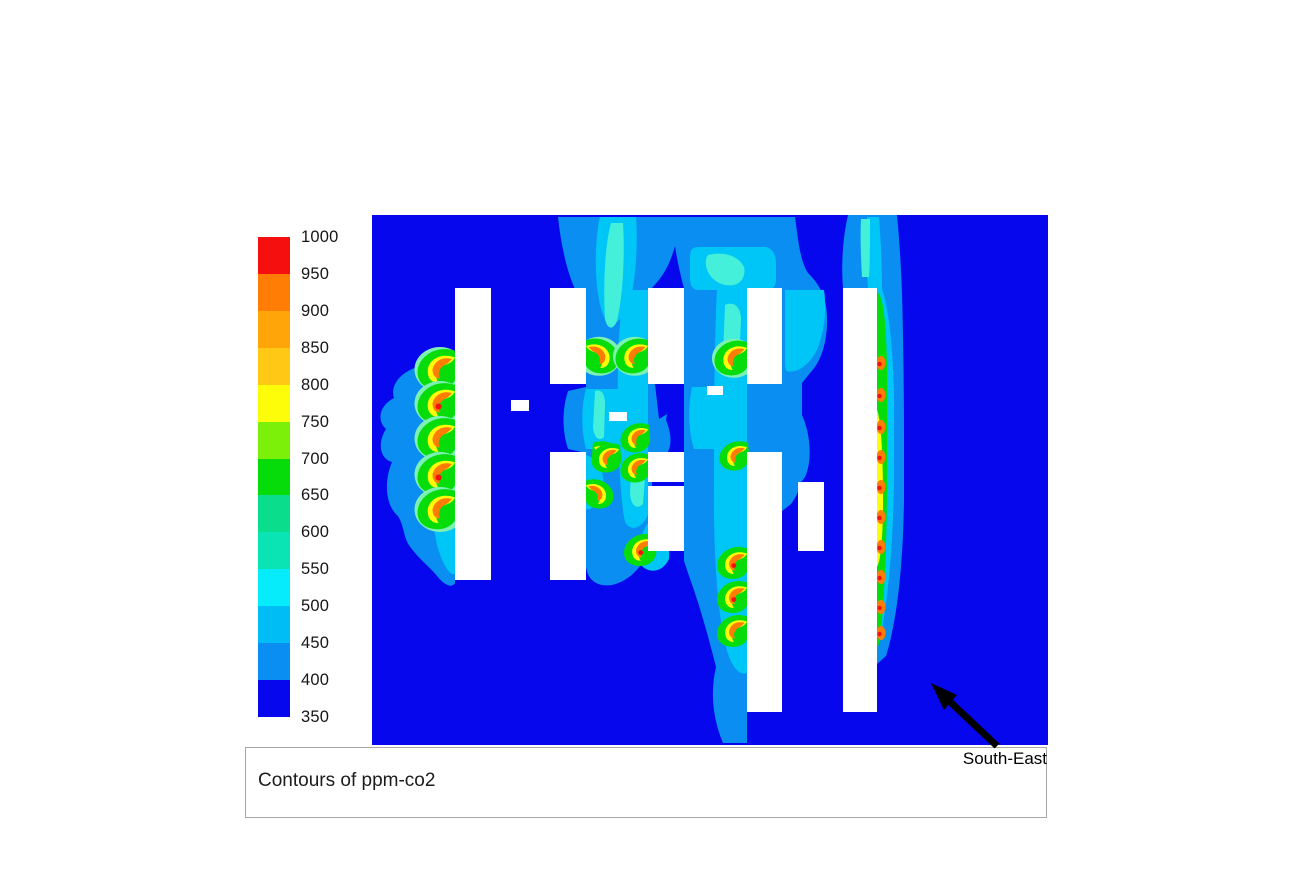  Describe the element at coordinates (646, 782) in the screenshot. I see `caption-box: Contours of ppm-co2` at that location.